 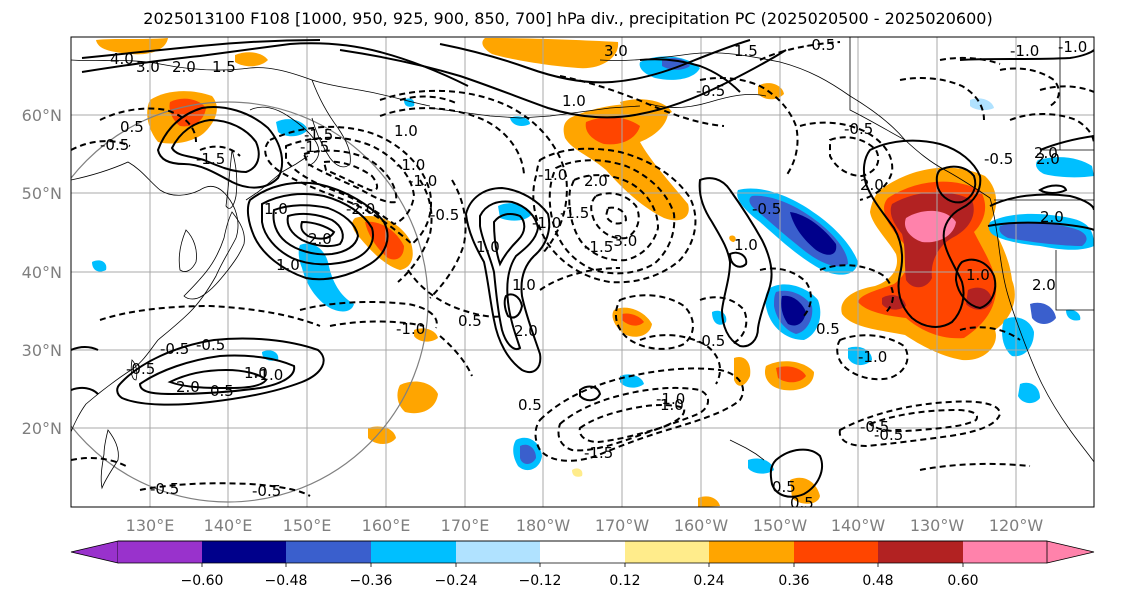 I want to click on lon-label: 160°W, so click(x=701, y=525).